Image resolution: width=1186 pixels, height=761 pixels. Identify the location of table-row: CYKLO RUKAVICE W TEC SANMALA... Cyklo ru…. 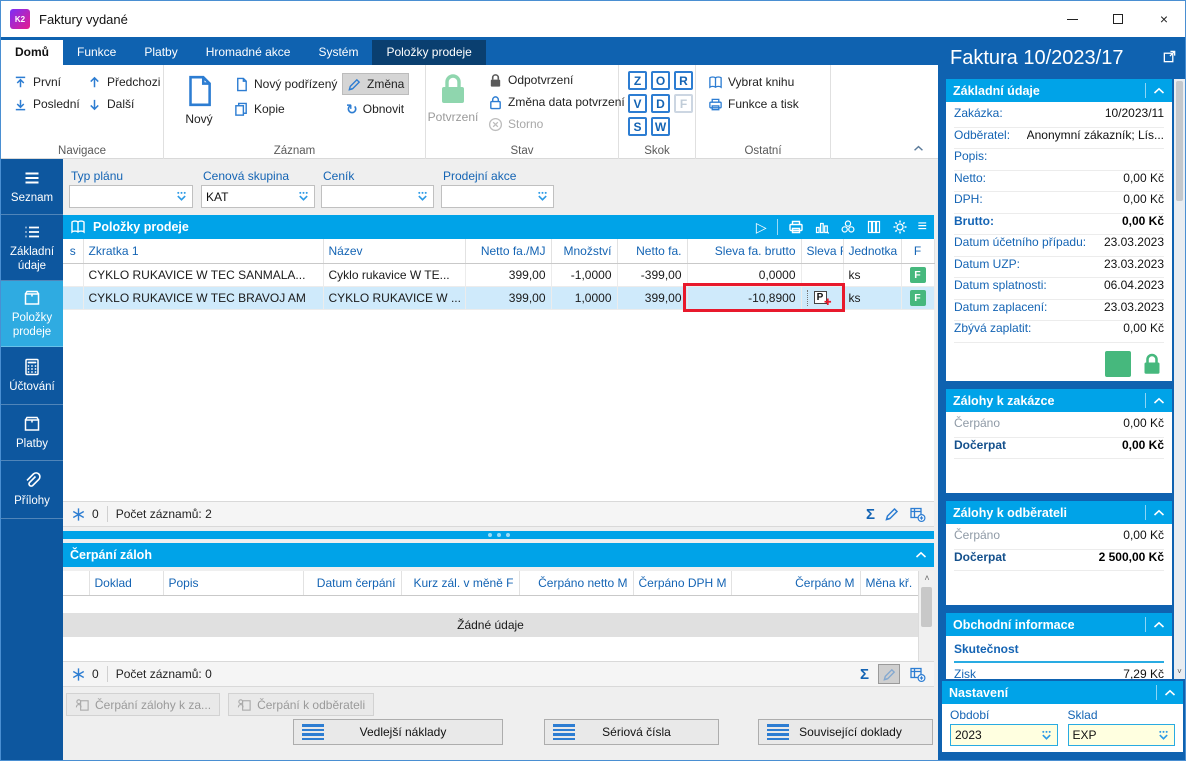
(499, 275).